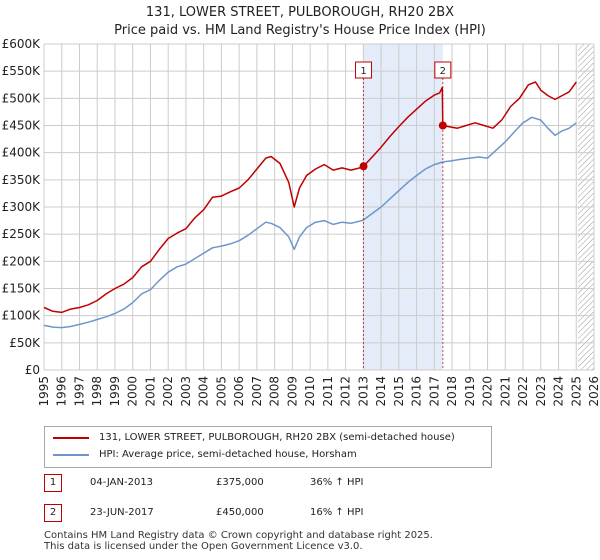 The height and width of the screenshot is (560, 600). What do you see at coordinates (79, 391) in the screenshot?
I see `x-tick-label: 1997` at bounding box center [79, 391].